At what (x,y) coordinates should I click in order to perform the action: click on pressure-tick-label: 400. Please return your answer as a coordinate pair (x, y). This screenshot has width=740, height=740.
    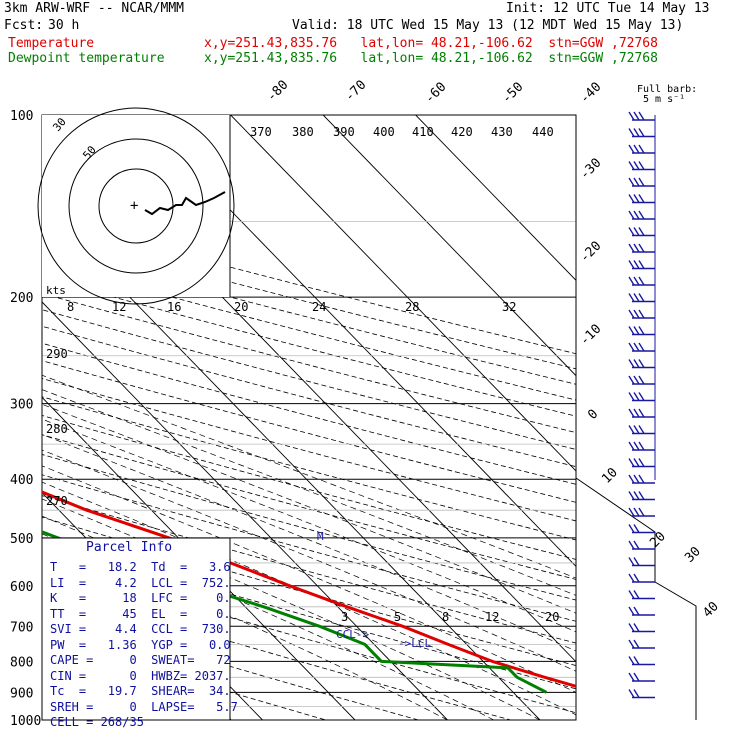
    Looking at the image, I should click on (21, 480).